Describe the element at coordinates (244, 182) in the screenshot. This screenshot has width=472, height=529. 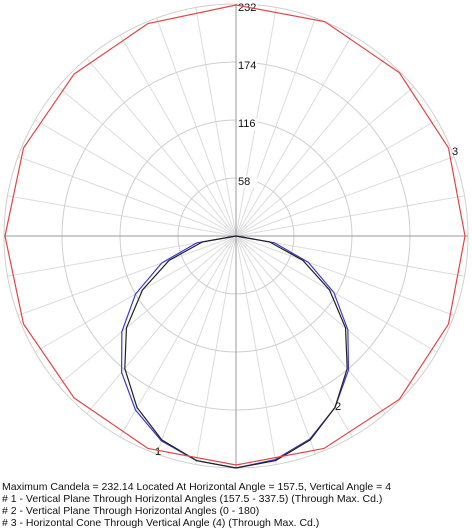
I see `r-tick-label: 58` at that location.